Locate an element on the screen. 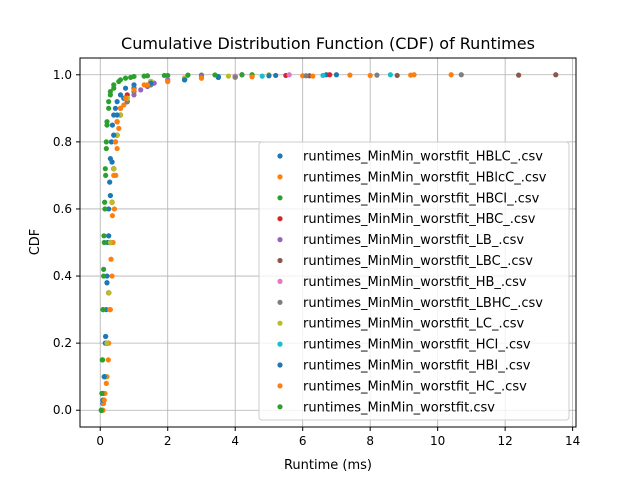 This screenshot has width=640, height=484. x-tick-label: 12 is located at coordinates (505, 441).